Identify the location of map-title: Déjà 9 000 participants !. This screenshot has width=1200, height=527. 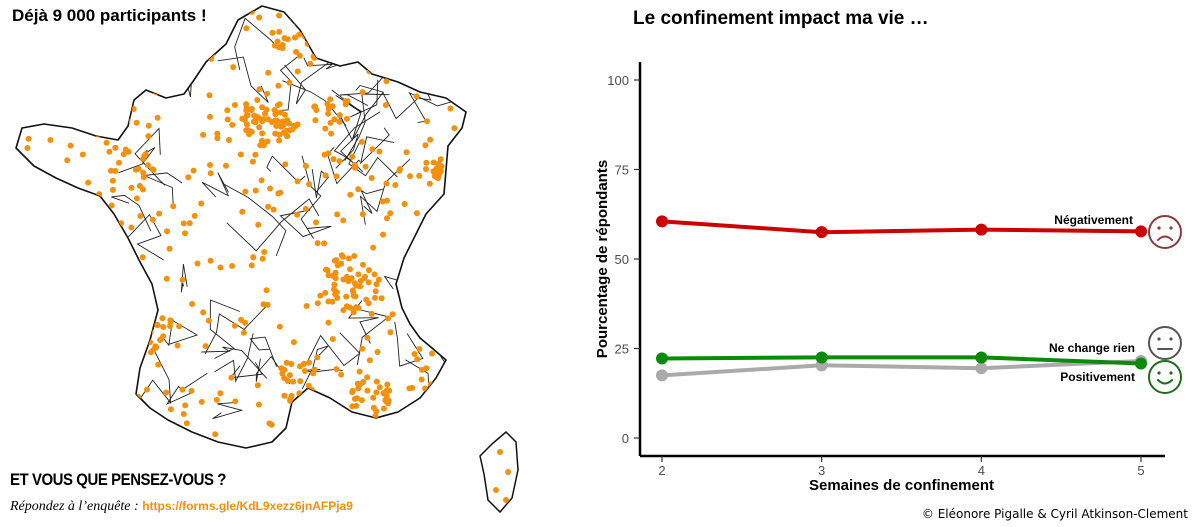
(109, 15).